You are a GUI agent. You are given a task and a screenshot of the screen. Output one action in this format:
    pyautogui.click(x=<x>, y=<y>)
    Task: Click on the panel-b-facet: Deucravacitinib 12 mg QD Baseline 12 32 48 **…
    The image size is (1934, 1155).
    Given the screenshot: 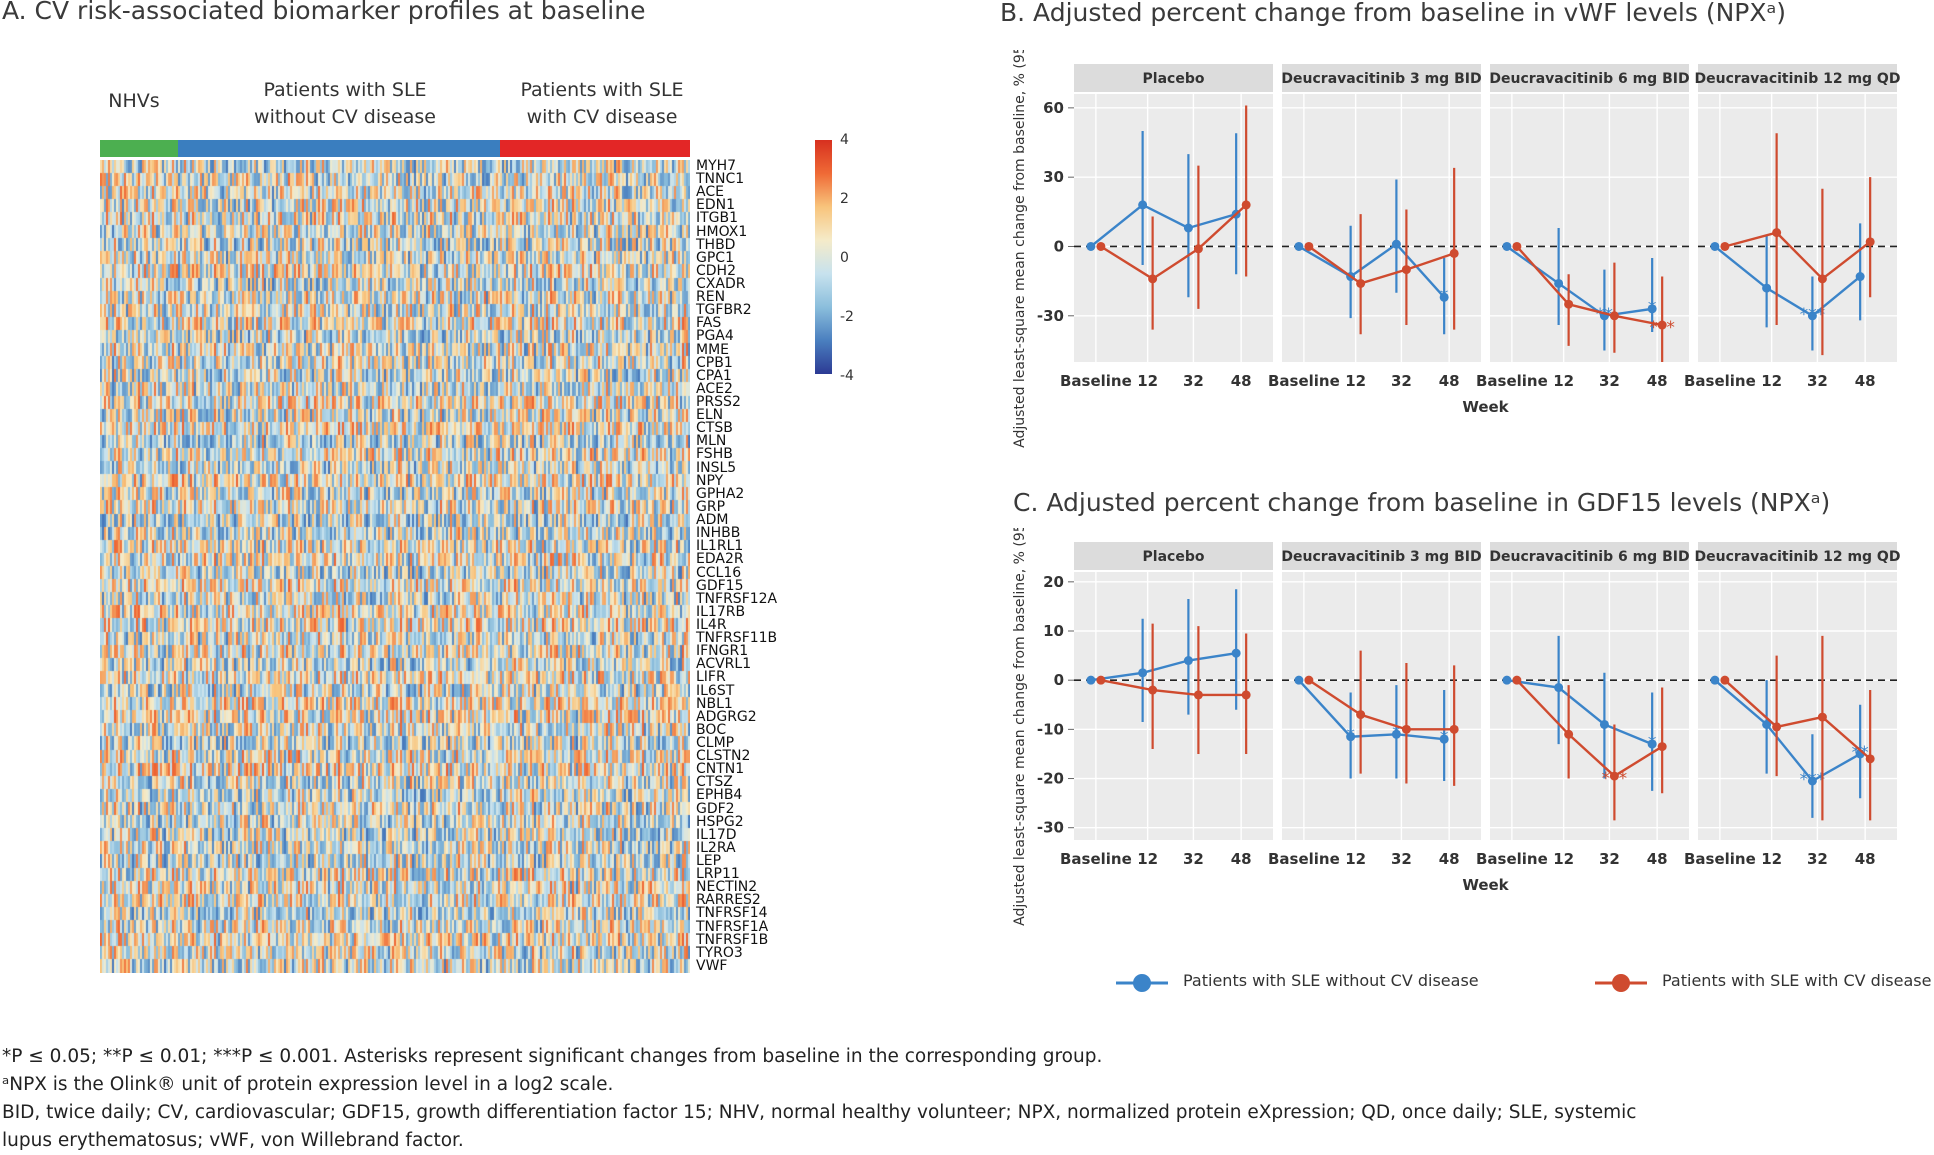 What is the action you would take?
    pyautogui.click(x=1792, y=227)
    